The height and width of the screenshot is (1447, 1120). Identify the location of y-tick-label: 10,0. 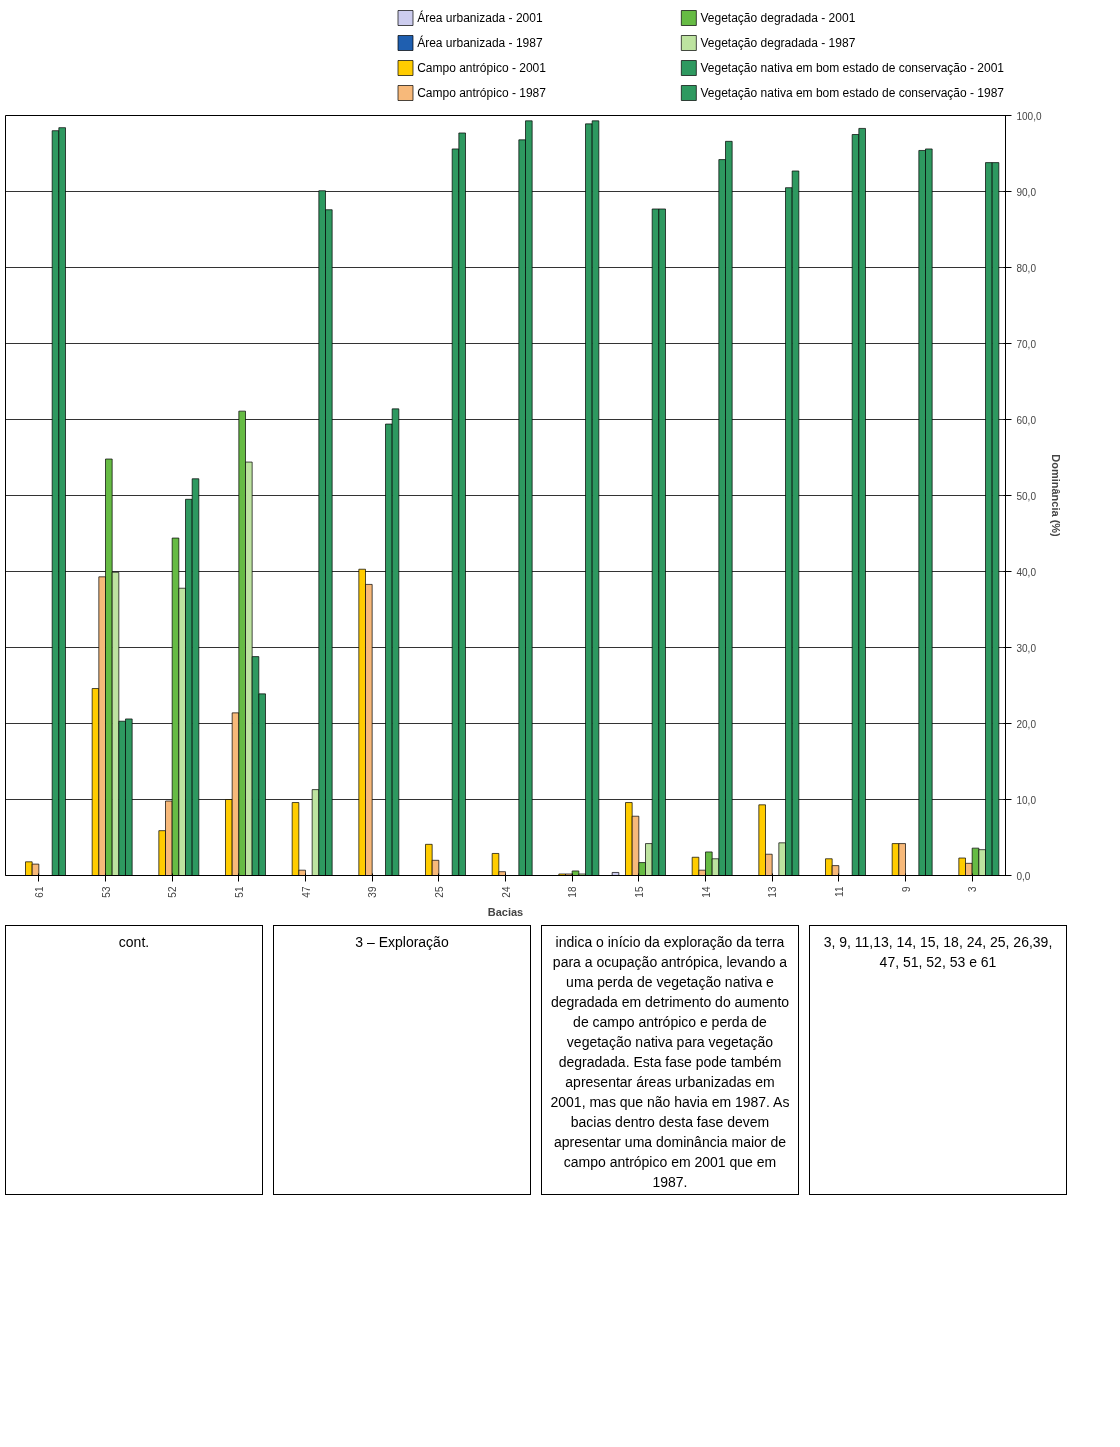
(1026, 800).